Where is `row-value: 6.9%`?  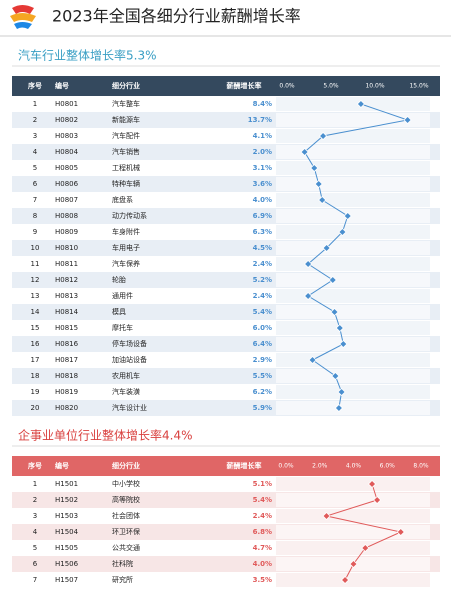 row-value: 6.9% is located at coordinates (262, 216).